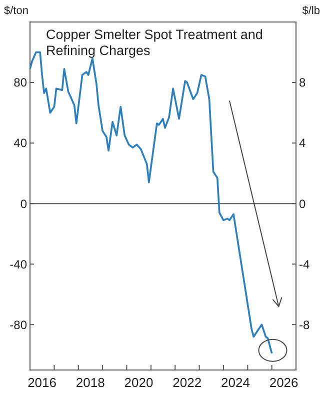 This screenshot has height=400, width=324. What do you see at coordinates (235, 382) in the screenshot?
I see `x-tick-label: 2024` at bounding box center [235, 382].